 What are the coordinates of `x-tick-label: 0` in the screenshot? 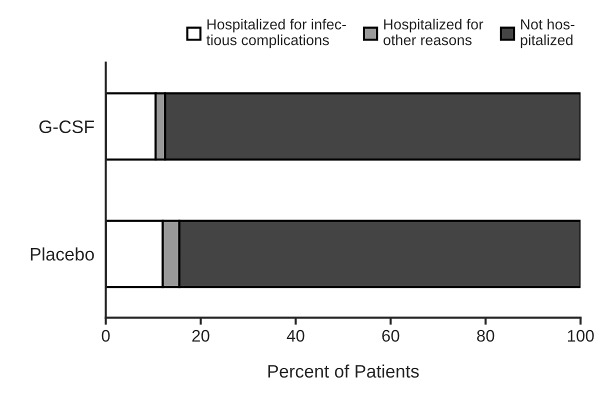 It's located at (106, 336).